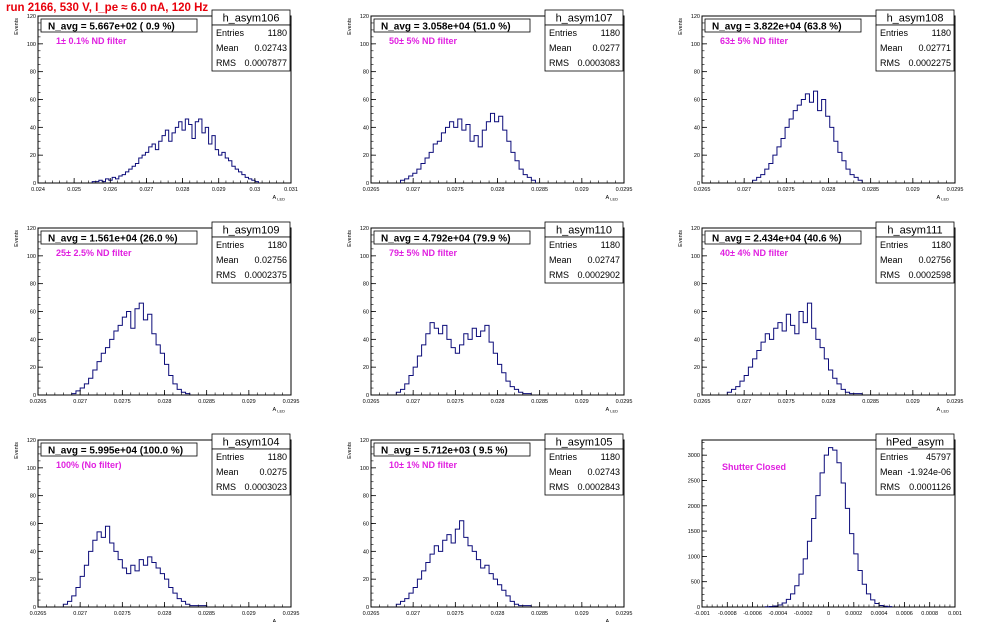  What do you see at coordinates (598, 487) in the screenshot?
I see `stats-value-rms: 0.0002843` at bounding box center [598, 487].